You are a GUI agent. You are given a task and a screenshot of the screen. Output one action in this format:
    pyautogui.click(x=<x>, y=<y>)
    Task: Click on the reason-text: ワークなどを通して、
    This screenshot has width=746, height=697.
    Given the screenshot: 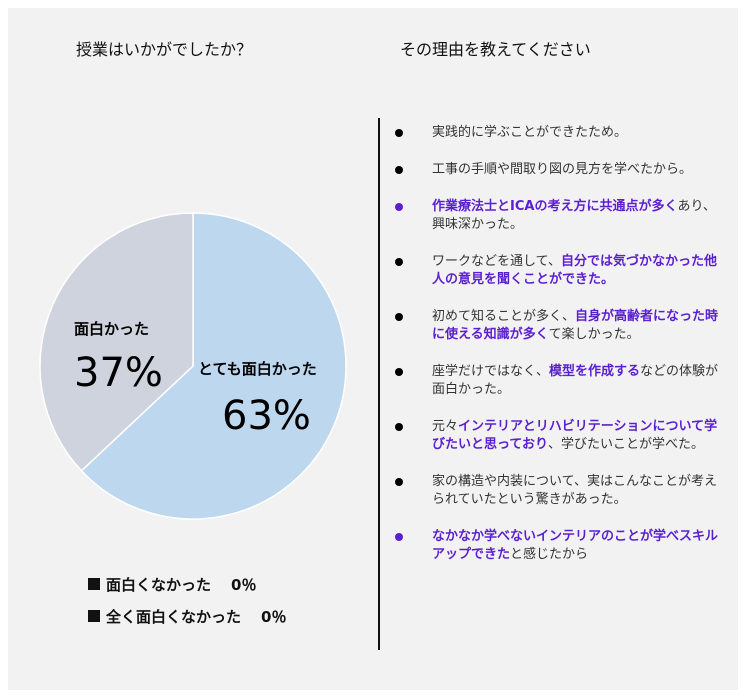 What is the action you would take?
    pyautogui.click(x=496, y=261)
    